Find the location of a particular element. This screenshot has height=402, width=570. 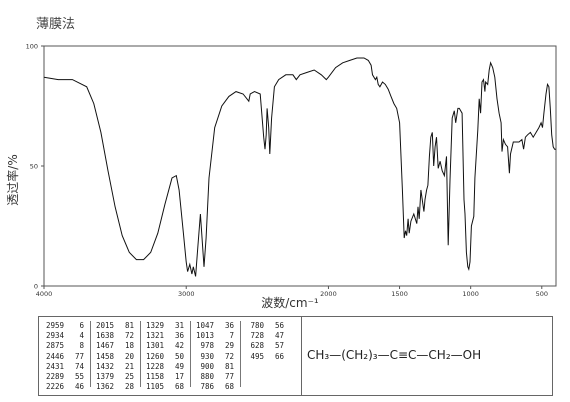

peak-row: 1362 28 is located at coordinates (116, 387).